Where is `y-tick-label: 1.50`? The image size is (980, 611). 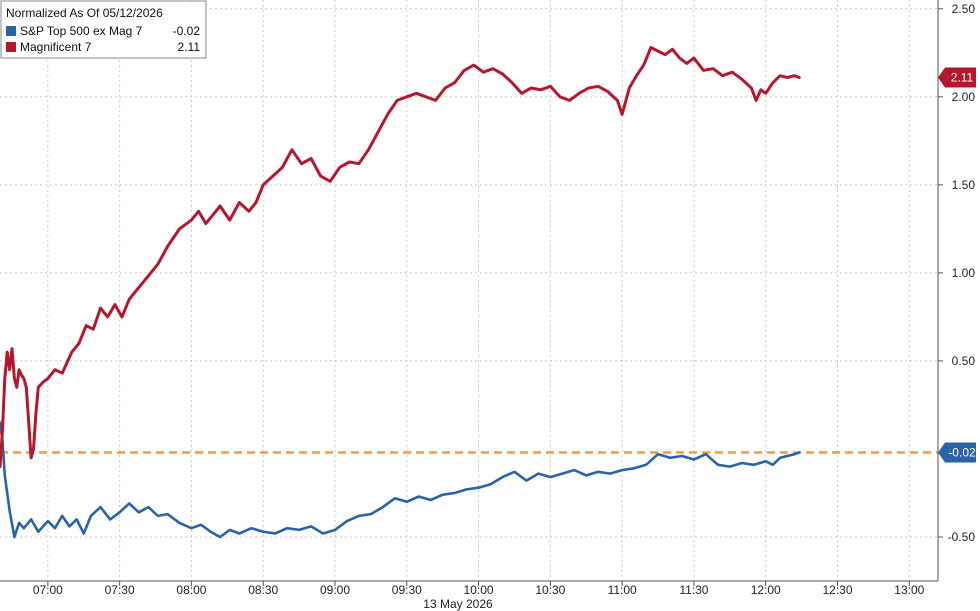
y-tick-label: 1.50 is located at coordinates (964, 185).